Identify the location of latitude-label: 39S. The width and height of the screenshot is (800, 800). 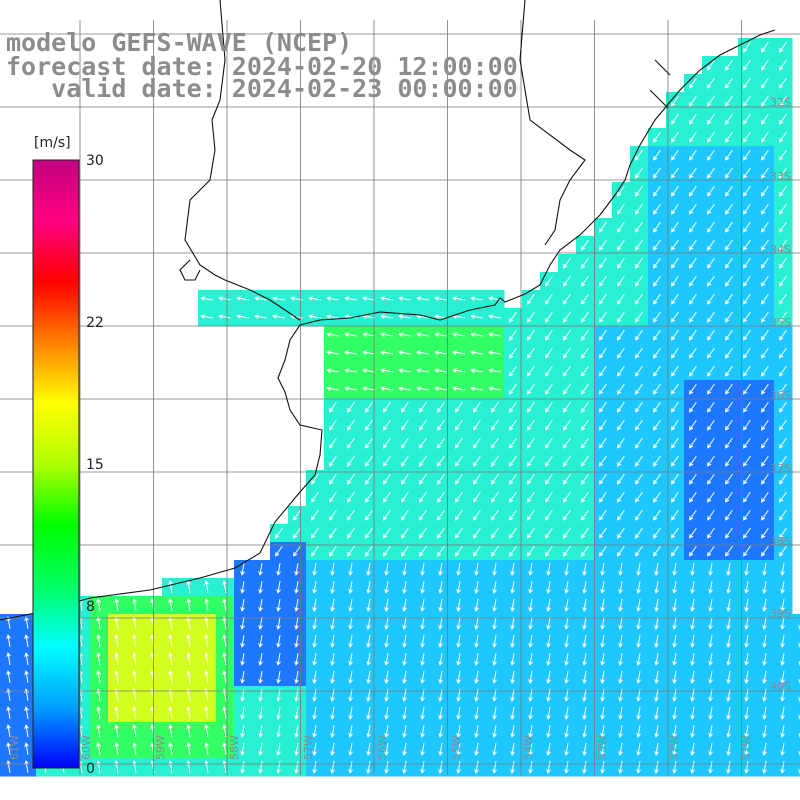
(780, 613).